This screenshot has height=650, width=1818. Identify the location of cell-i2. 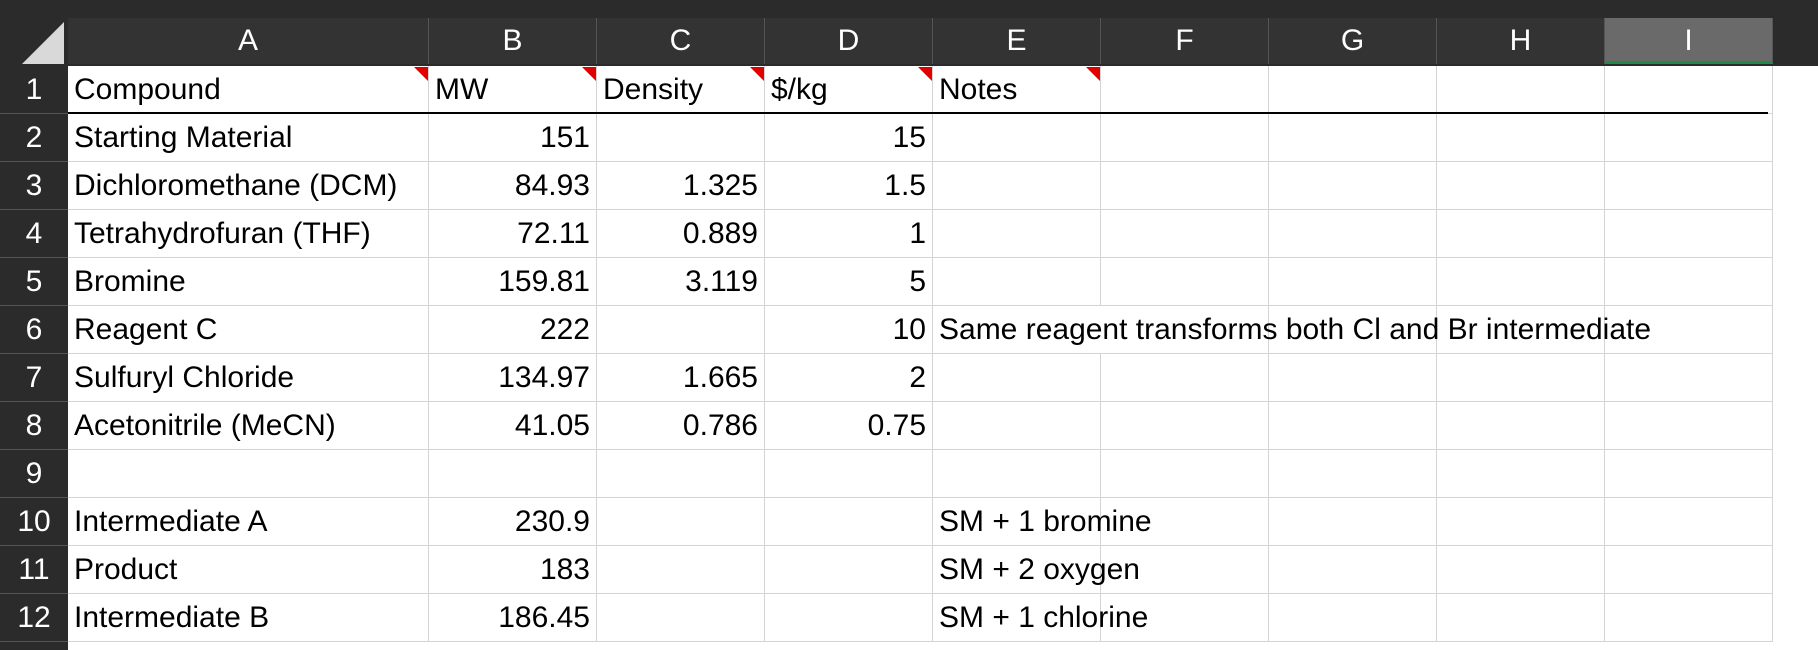
(1689, 138).